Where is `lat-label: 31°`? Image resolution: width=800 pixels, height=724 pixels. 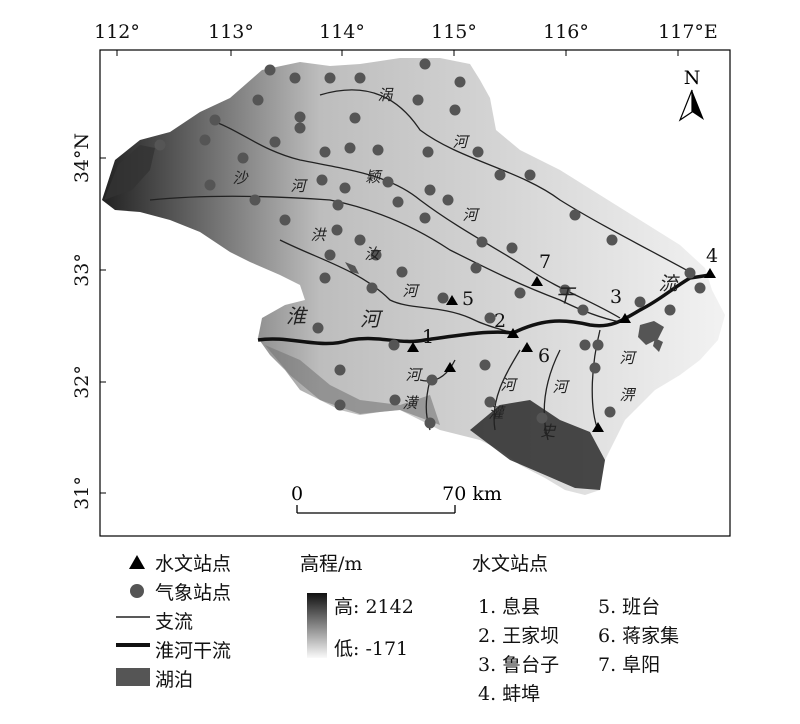 lat-label: 31° is located at coordinates (82, 493).